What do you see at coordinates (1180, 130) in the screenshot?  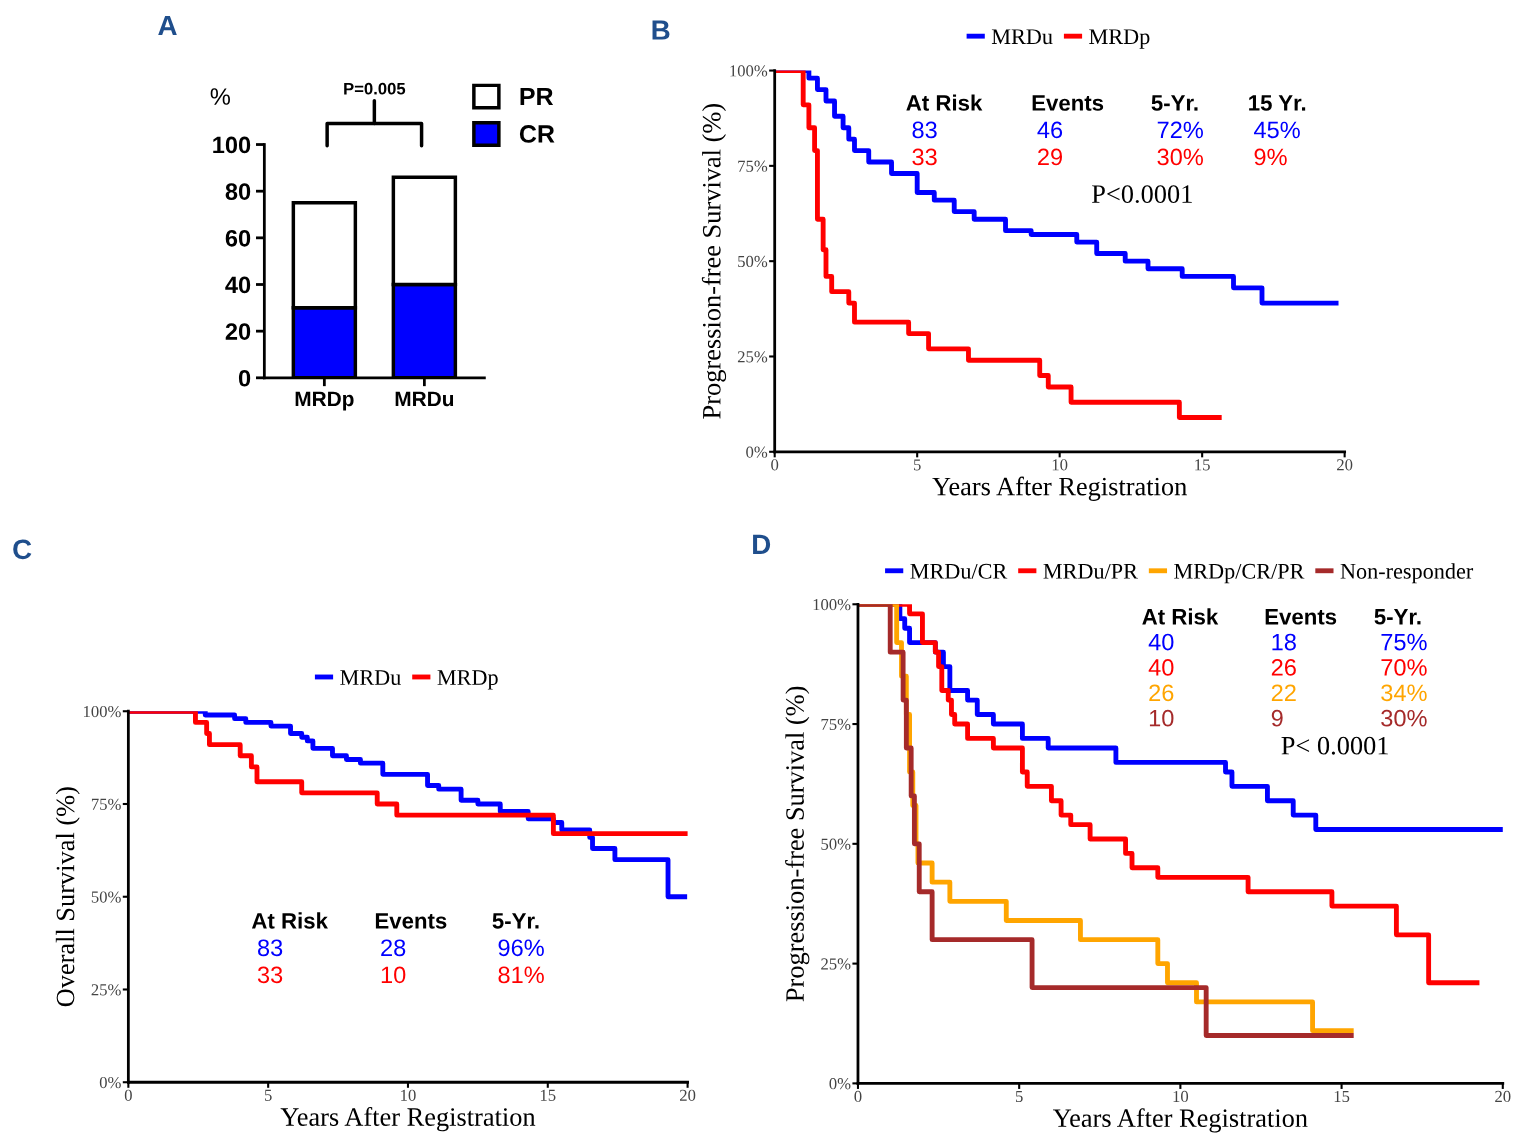 I see `annotation: 72%` at bounding box center [1180, 130].